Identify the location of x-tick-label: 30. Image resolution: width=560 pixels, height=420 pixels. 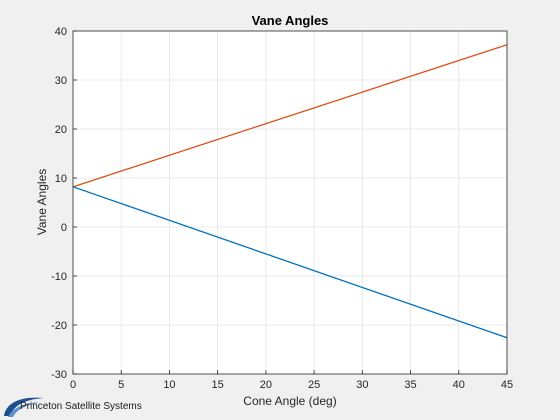
(362, 385).